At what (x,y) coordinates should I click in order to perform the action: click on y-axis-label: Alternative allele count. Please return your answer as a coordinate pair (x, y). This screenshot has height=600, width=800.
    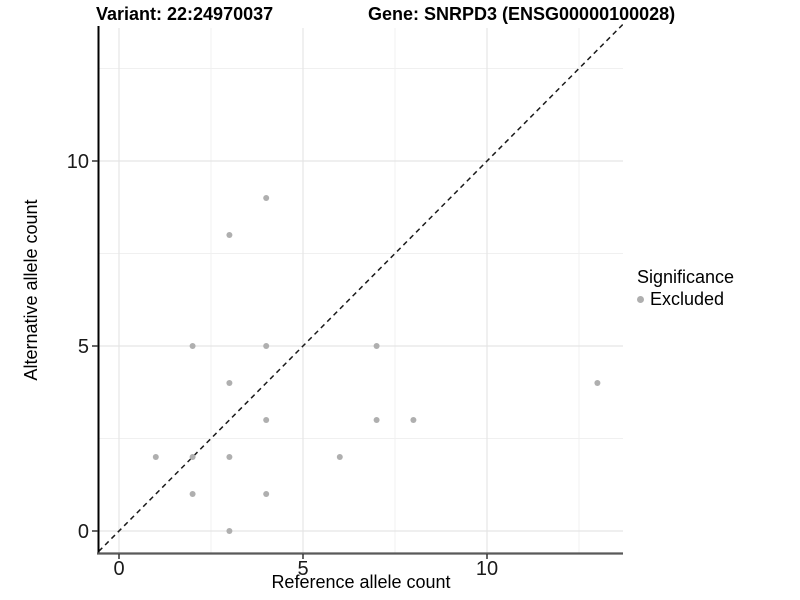
    Looking at the image, I should click on (31, 290).